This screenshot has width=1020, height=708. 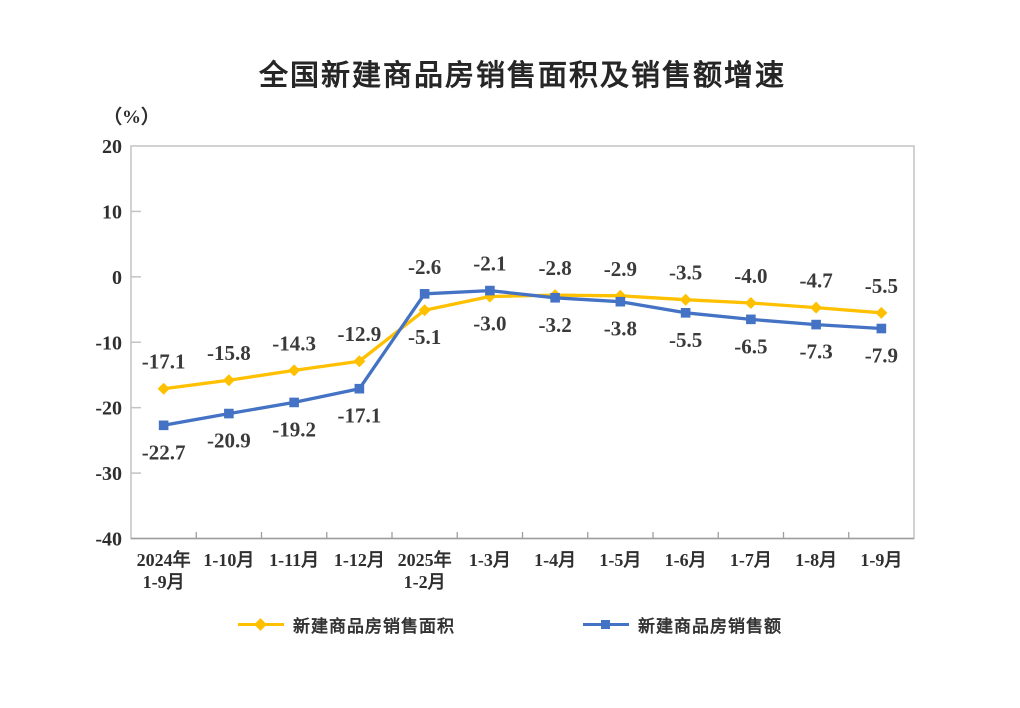 What do you see at coordinates (881, 356) in the screenshot?
I see `data-label: -7.9` at bounding box center [881, 356].